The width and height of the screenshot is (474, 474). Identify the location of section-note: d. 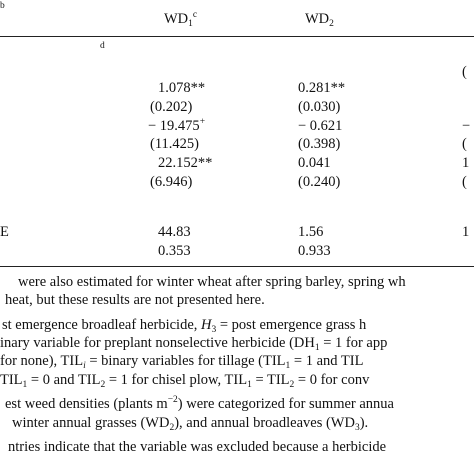
(102, 46).